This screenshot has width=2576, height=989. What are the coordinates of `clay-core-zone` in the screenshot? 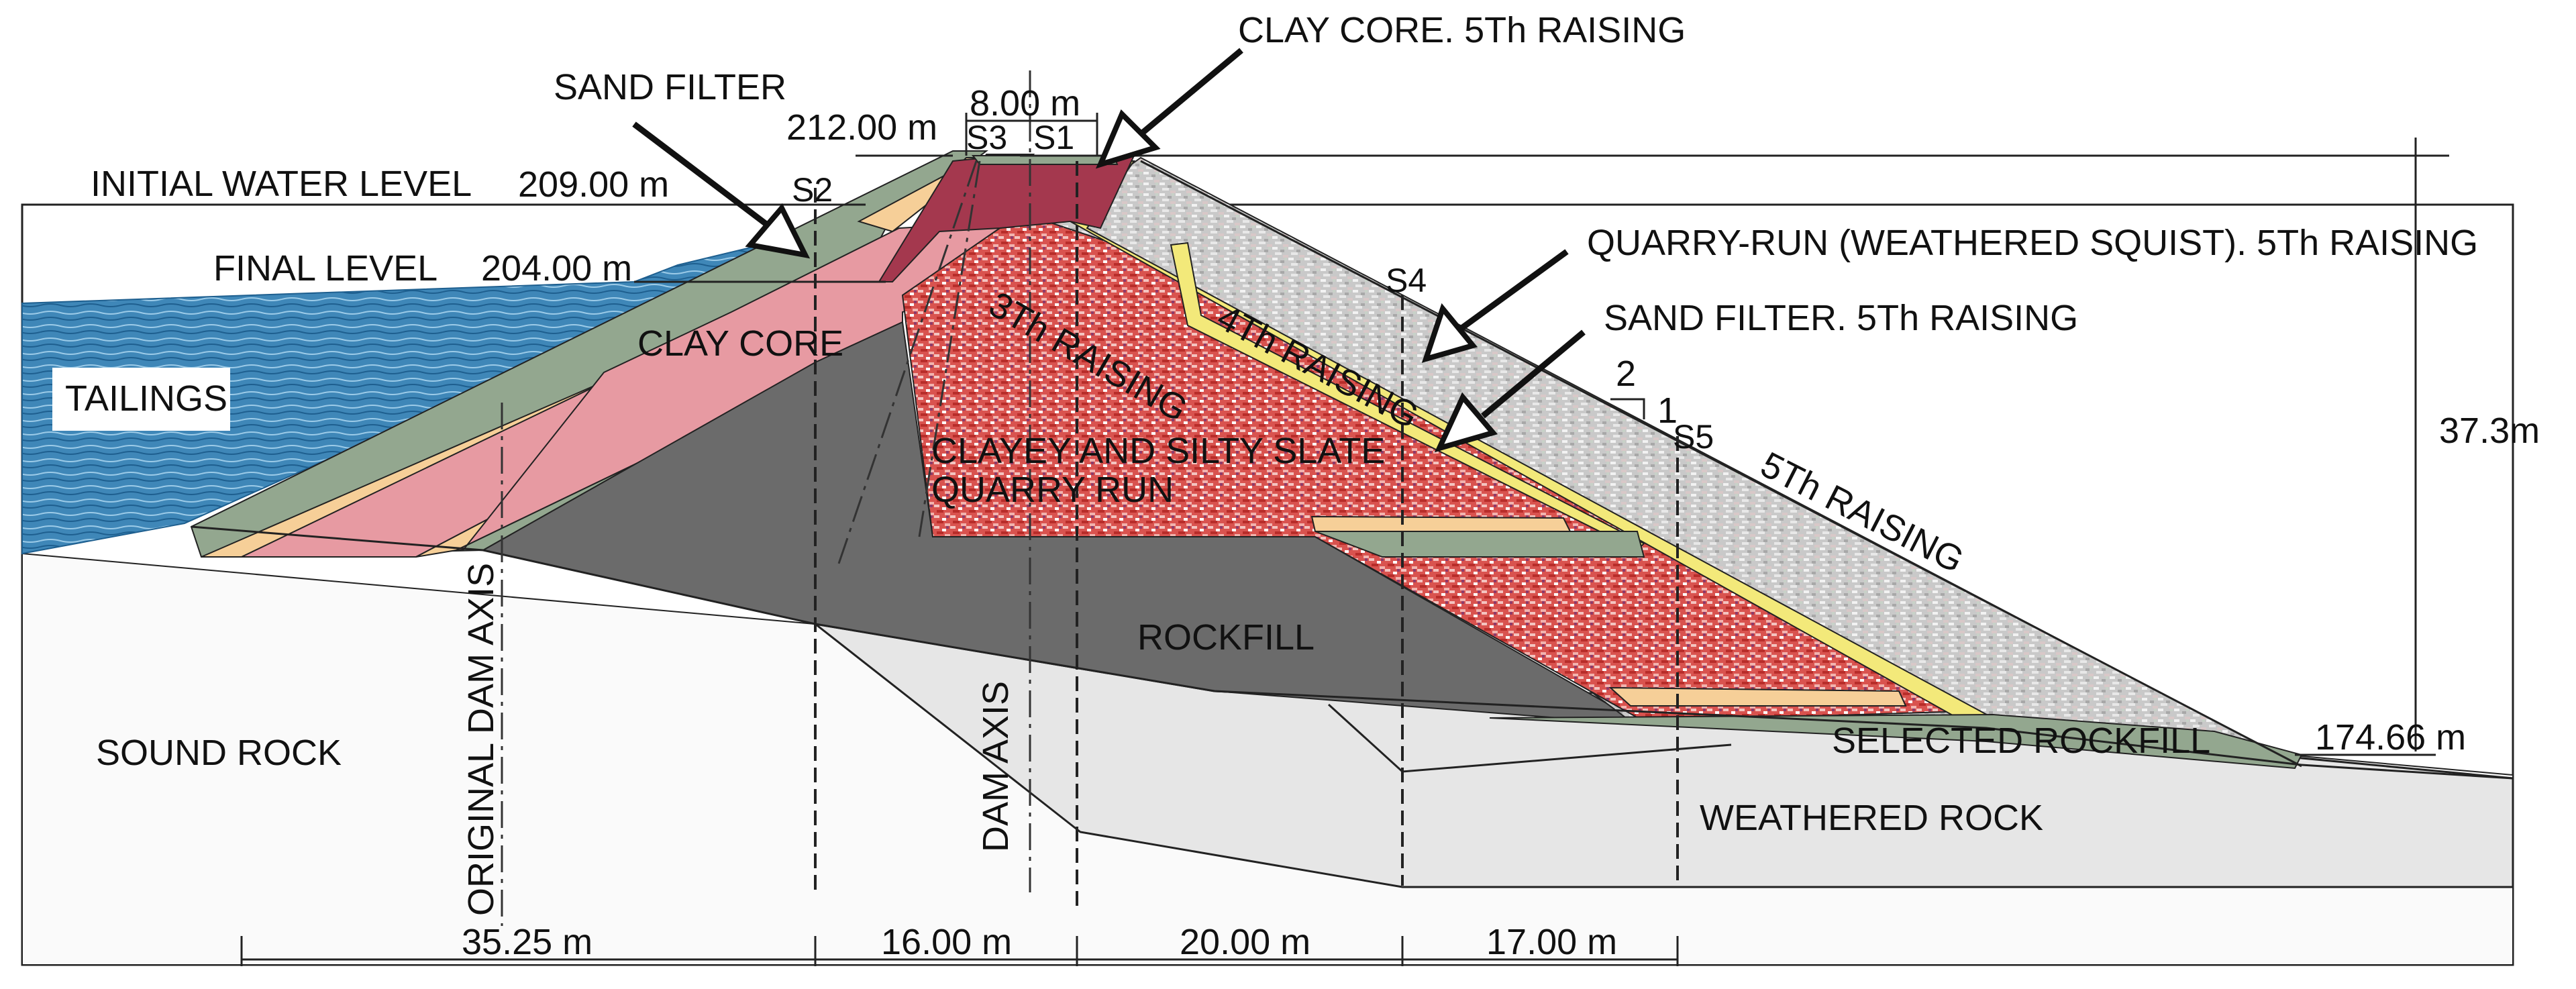 It's located at (738, 385).